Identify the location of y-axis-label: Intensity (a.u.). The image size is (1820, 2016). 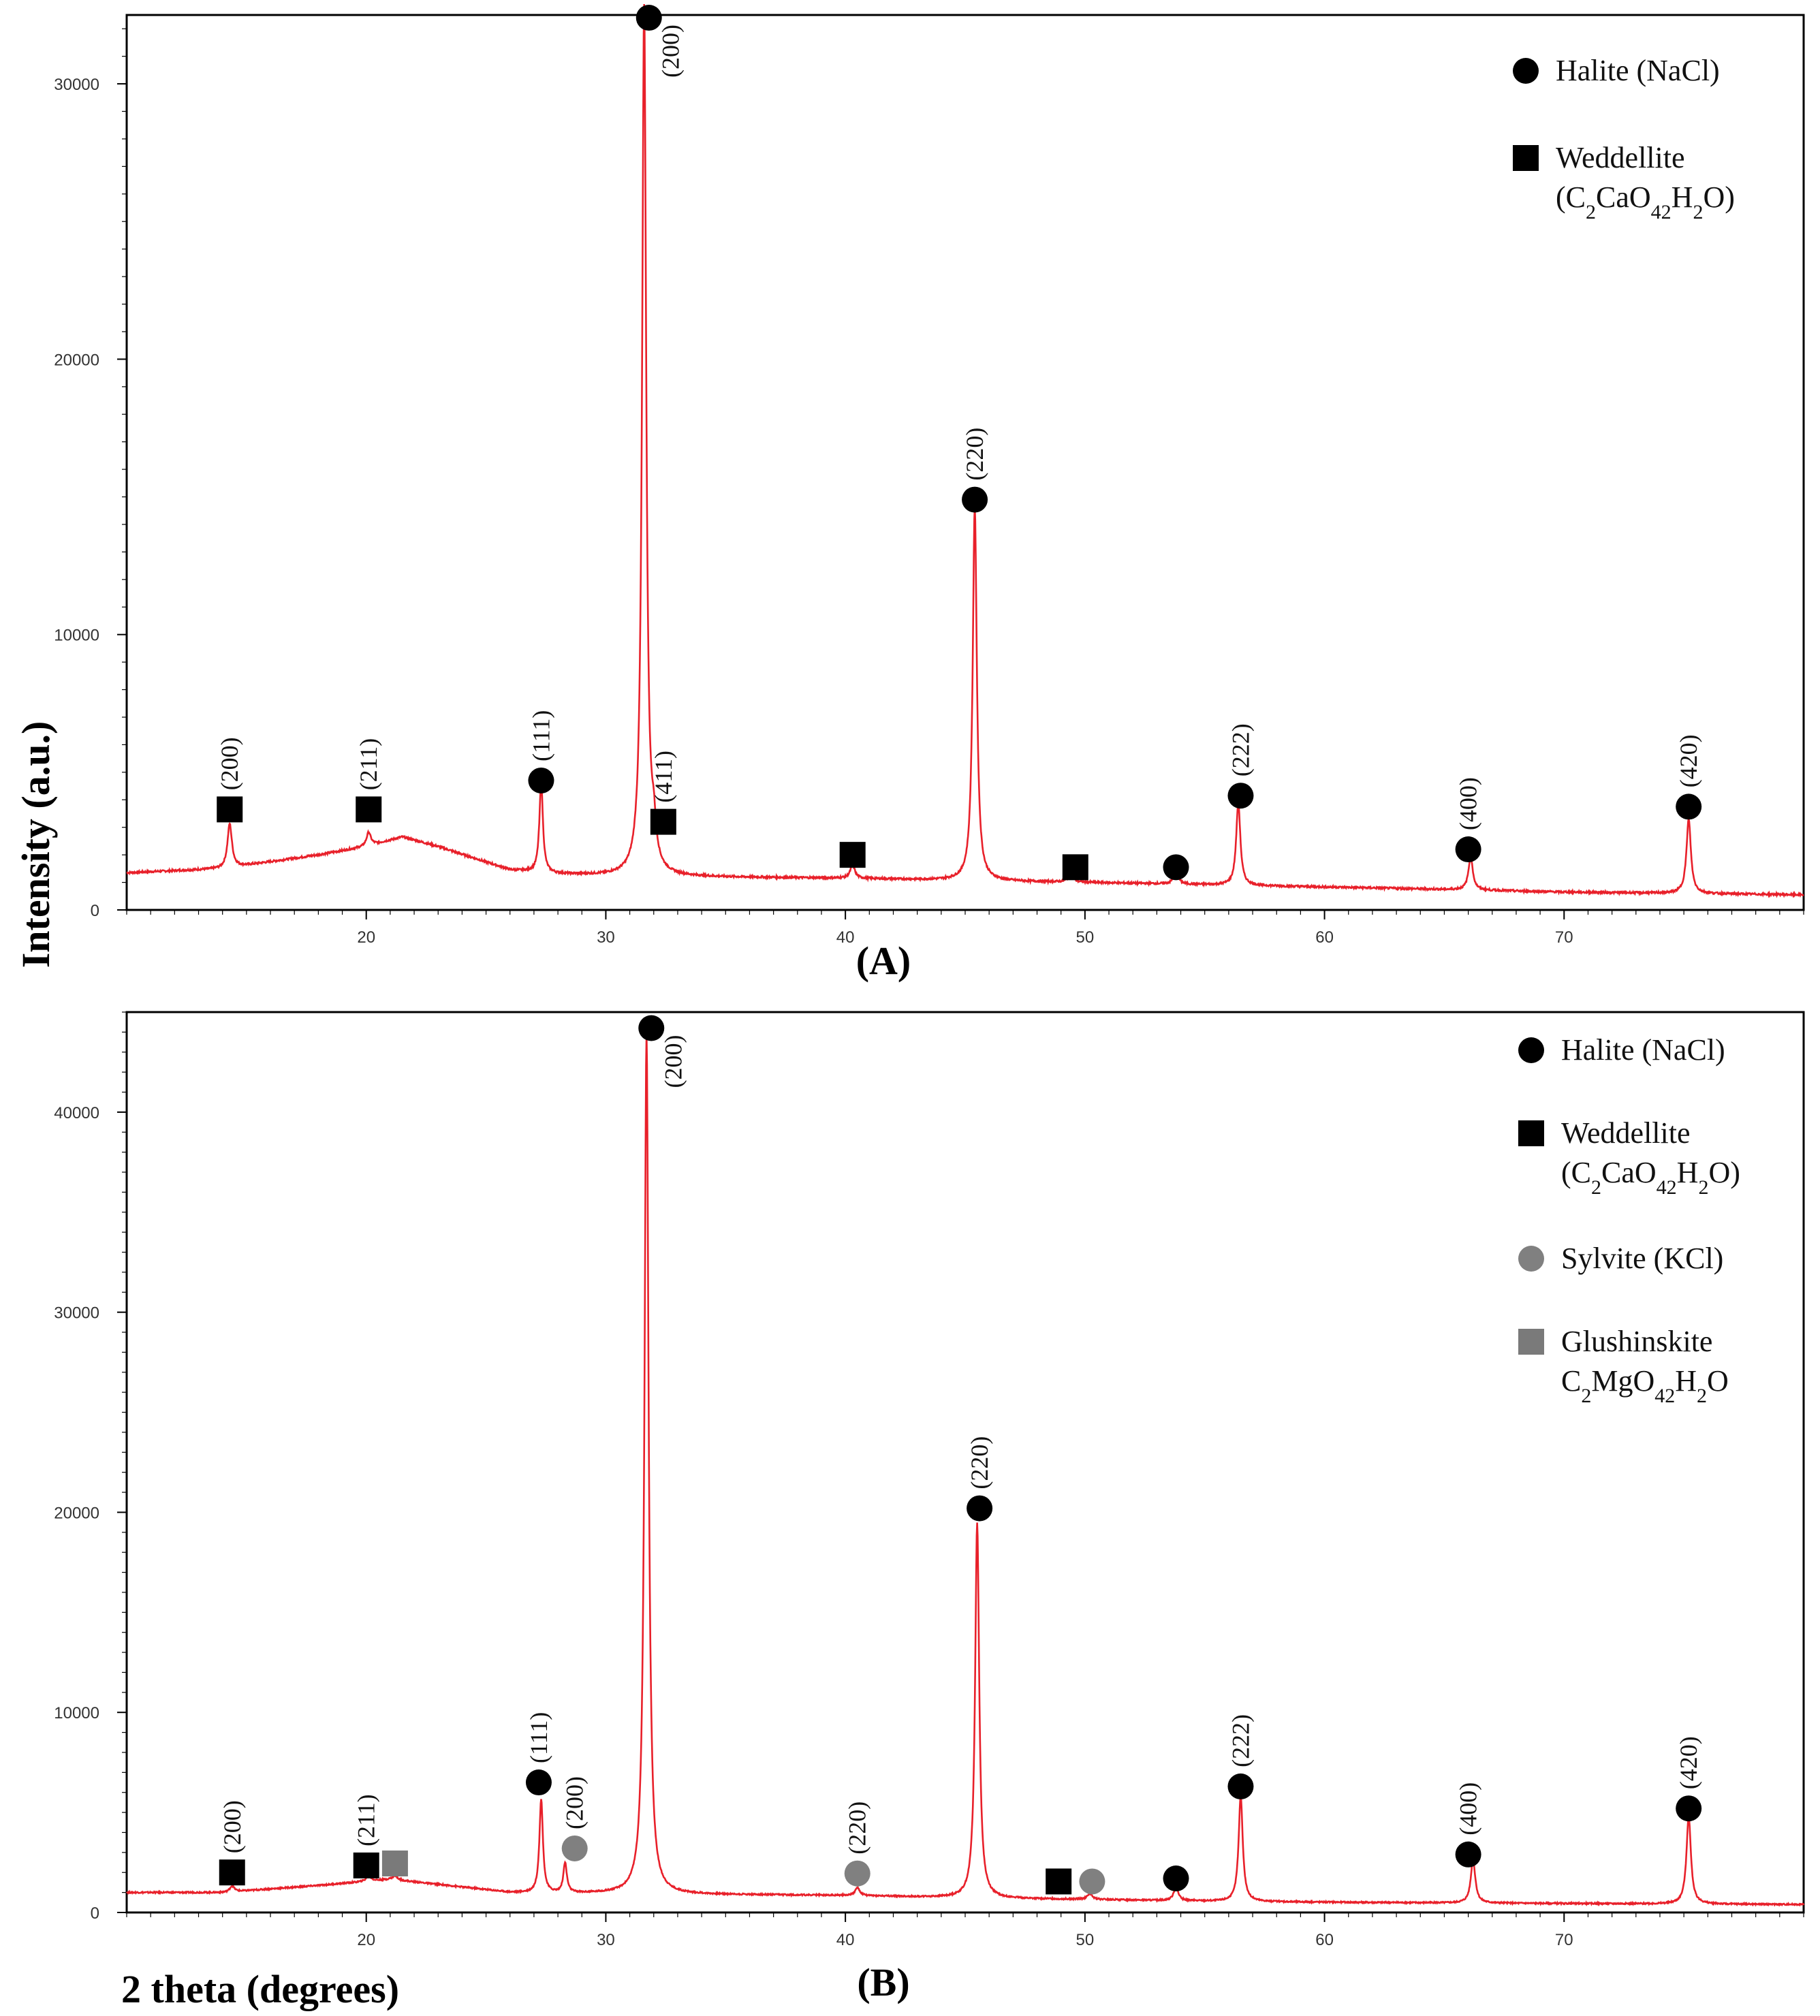
(36, 844).